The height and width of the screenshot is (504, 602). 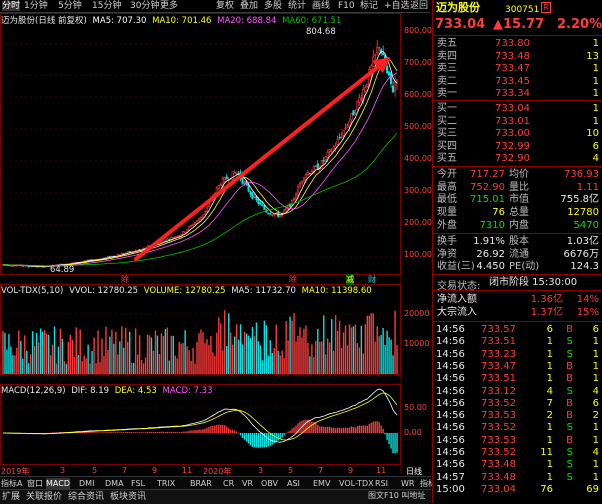 I want to click on indicator-tab: DMA, so click(x=114, y=483).